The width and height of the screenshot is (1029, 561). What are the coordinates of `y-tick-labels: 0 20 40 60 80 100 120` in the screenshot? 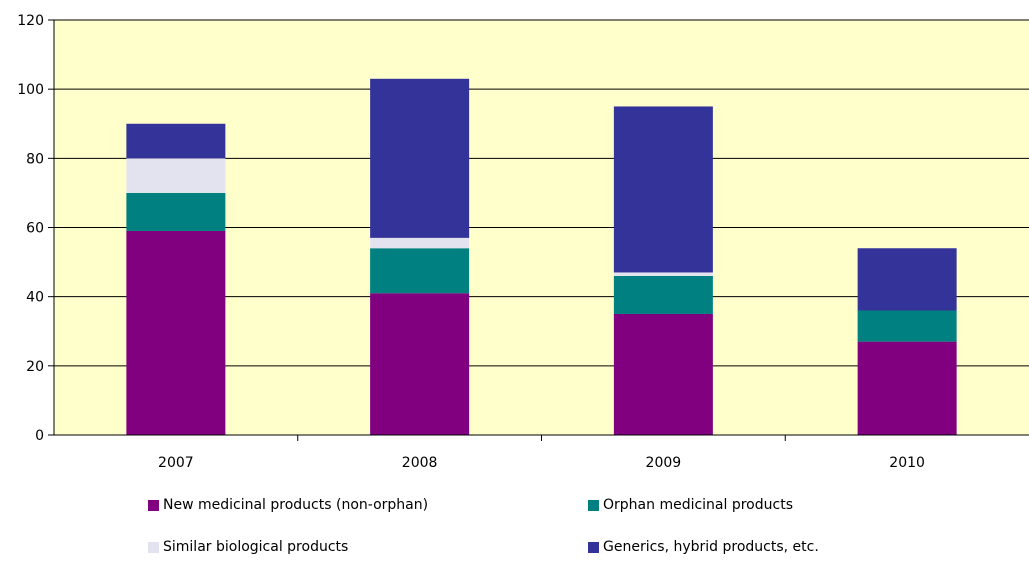 It's located at (30, 228).